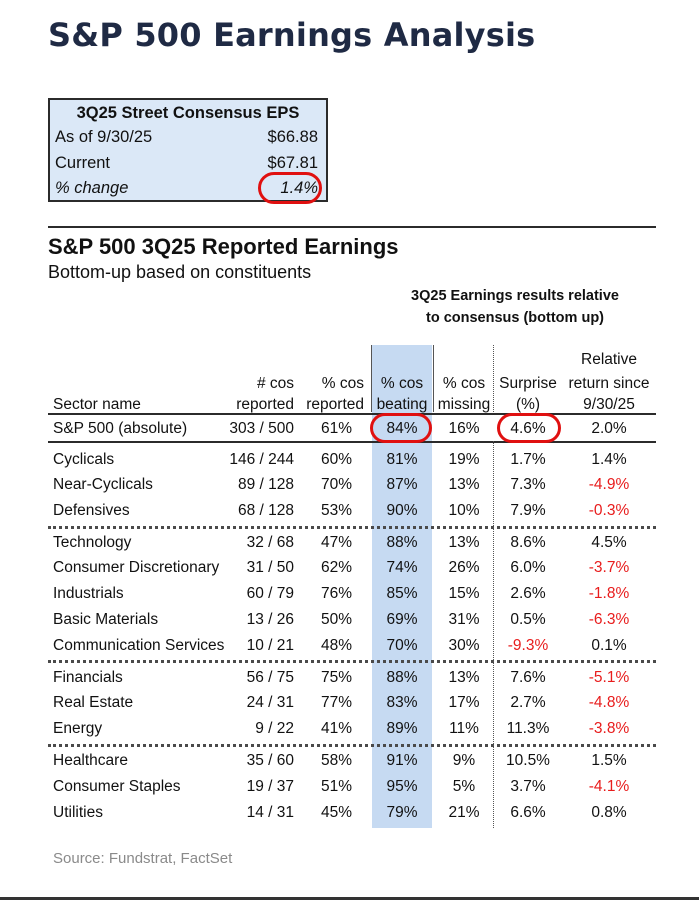 This screenshot has height=901, width=699. I want to click on header-cos-reported-1: # cos, so click(275, 383).